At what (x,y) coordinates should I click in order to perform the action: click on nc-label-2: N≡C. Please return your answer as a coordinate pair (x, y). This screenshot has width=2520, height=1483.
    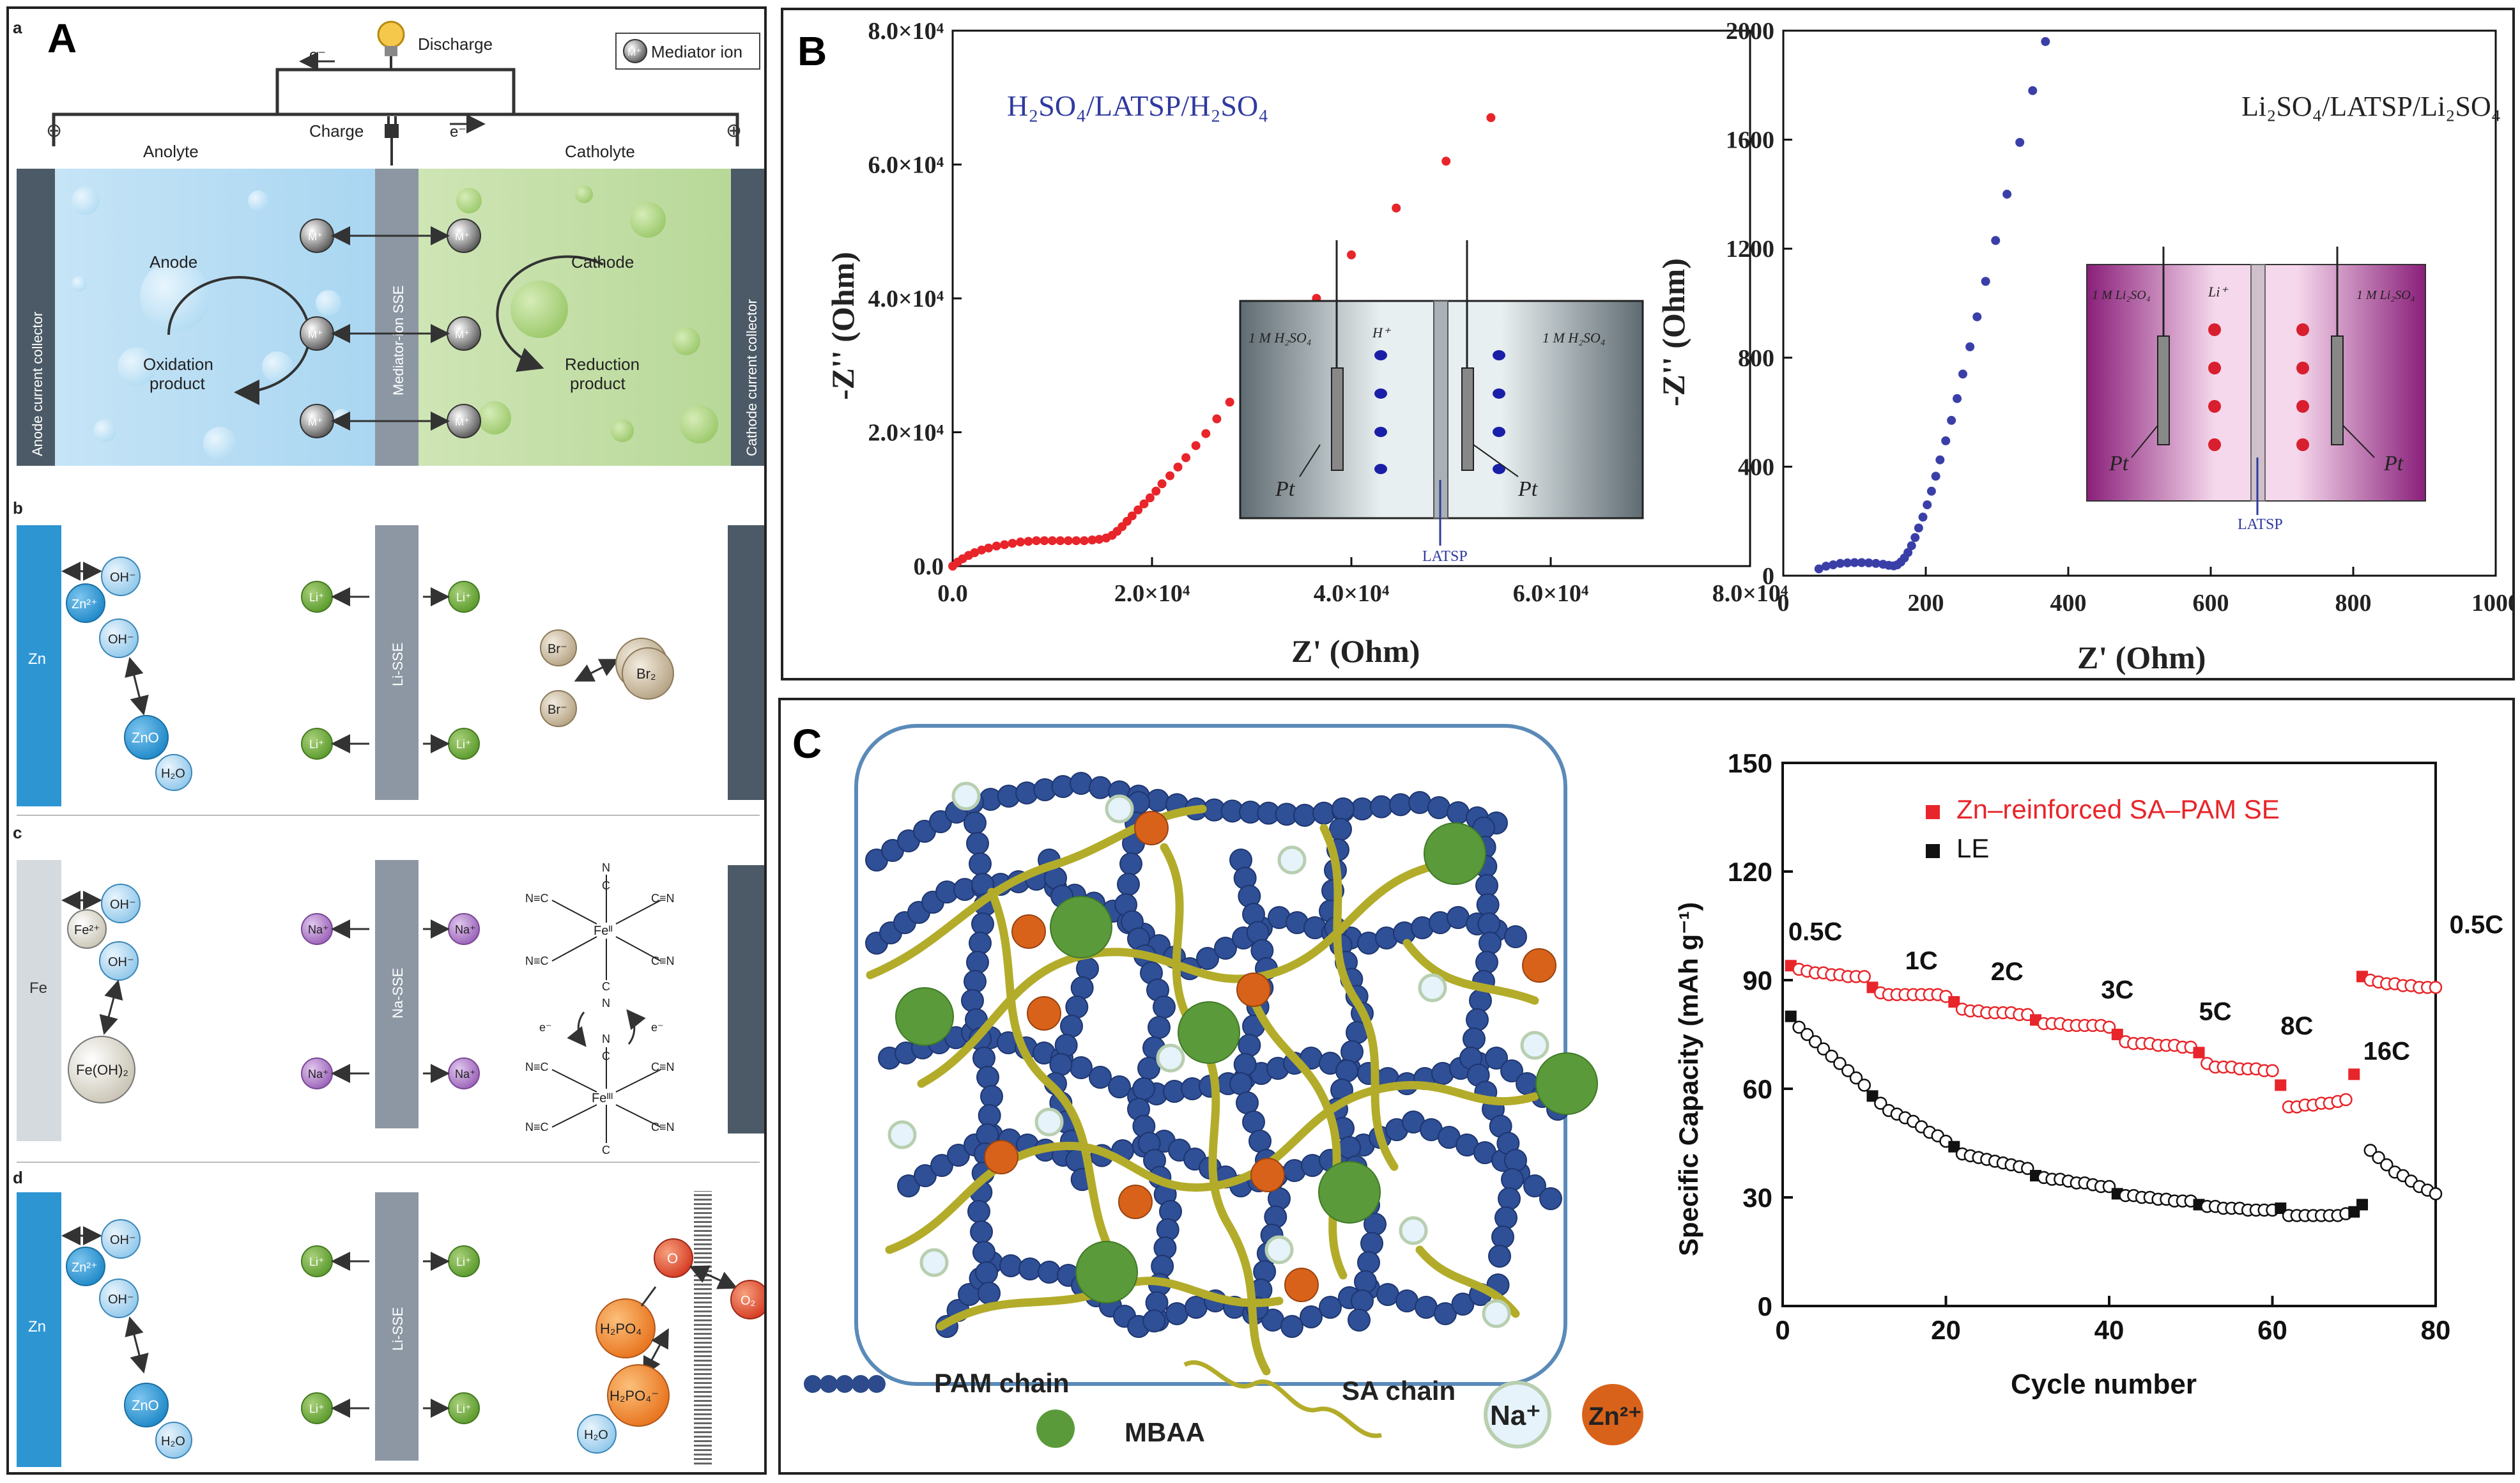
    Looking at the image, I should click on (537, 961).